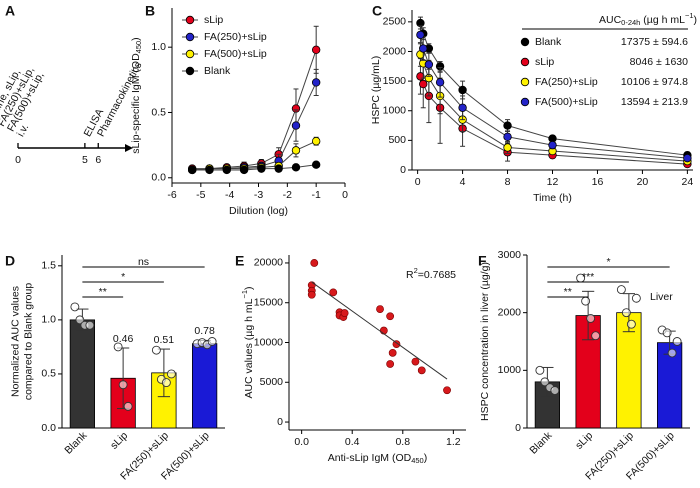 The height and width of the screenshot is (488, 700). Describe the element at coordinates (143, 262) in the screenshot. I see `significance-label: ns` at that location.